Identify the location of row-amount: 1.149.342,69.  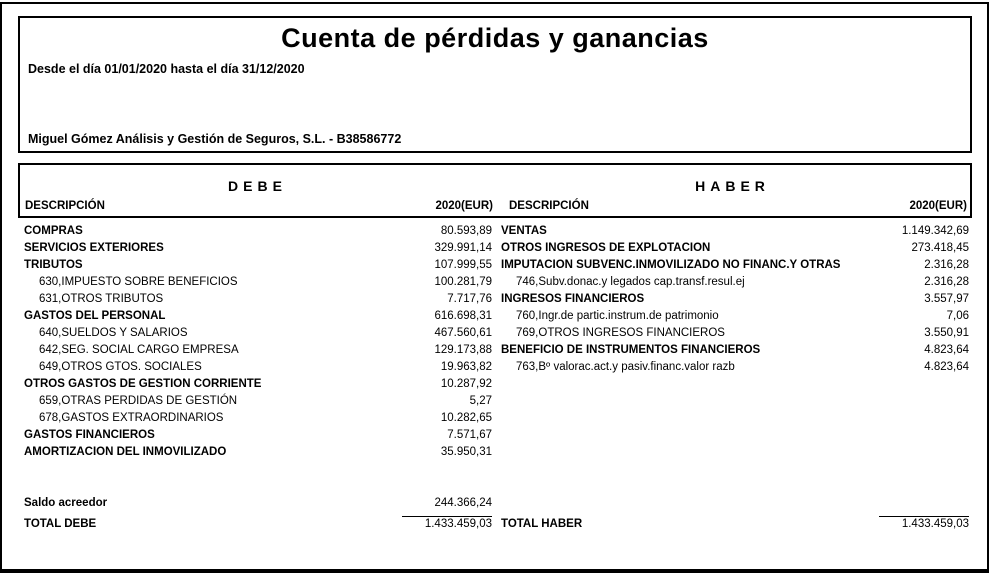
(935, 231).